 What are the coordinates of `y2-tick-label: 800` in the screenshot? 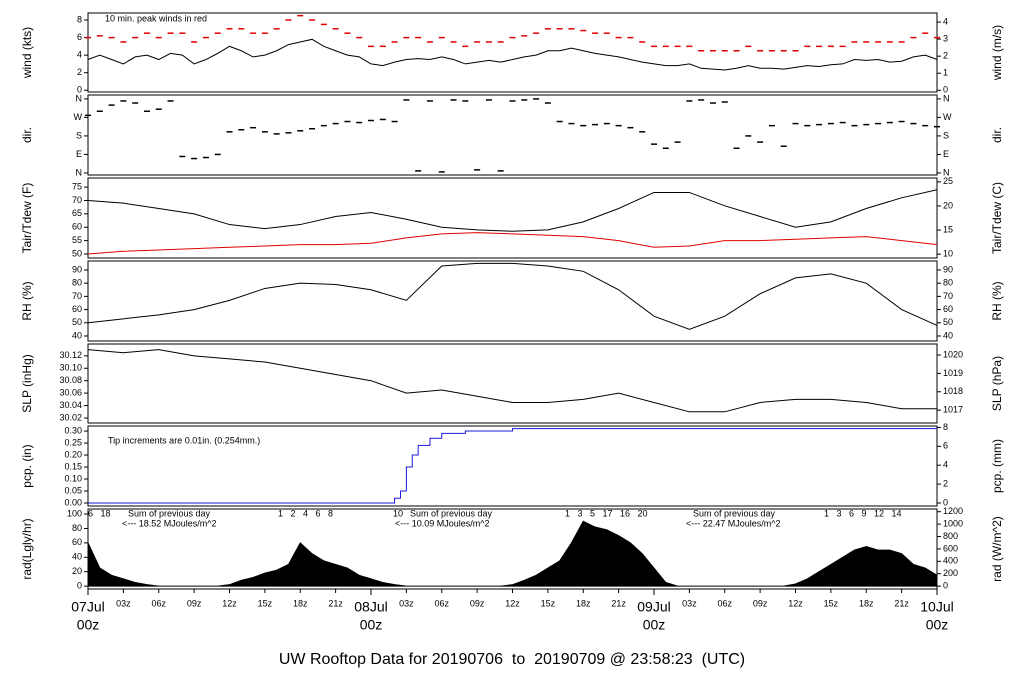 It's located at (950, 536).